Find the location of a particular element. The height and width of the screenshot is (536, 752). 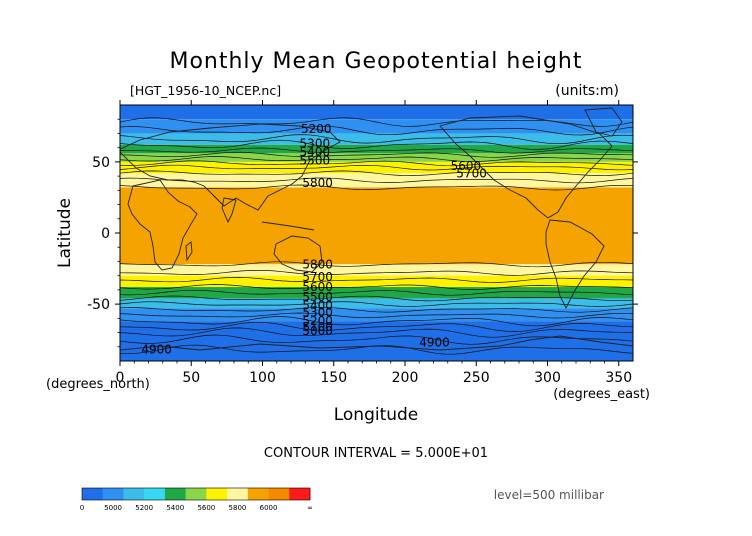

level-label: level=500 millibar is located at coordinates (549, 495).